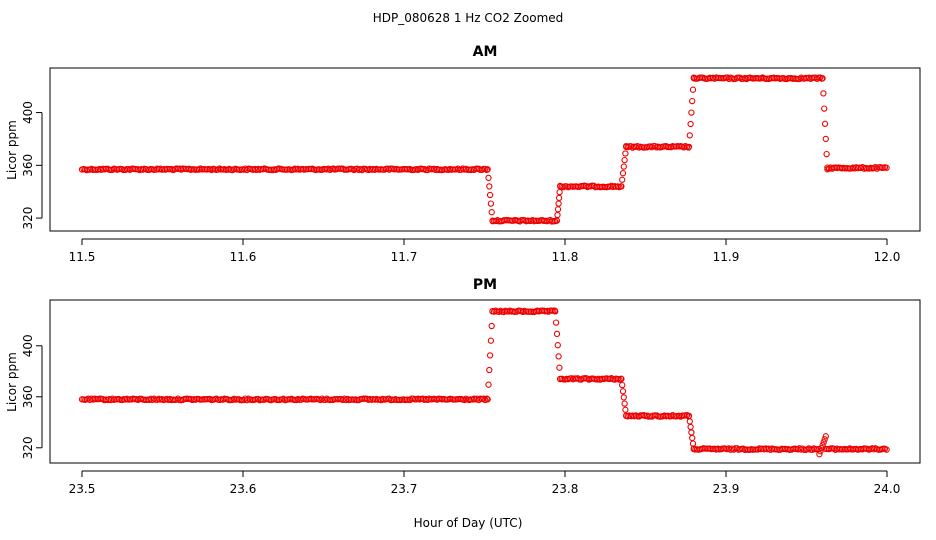 Image resolution: width=936 pixels, height=540 pixels. I want to click on x-tick-label: 23.7, so click(404, 489).